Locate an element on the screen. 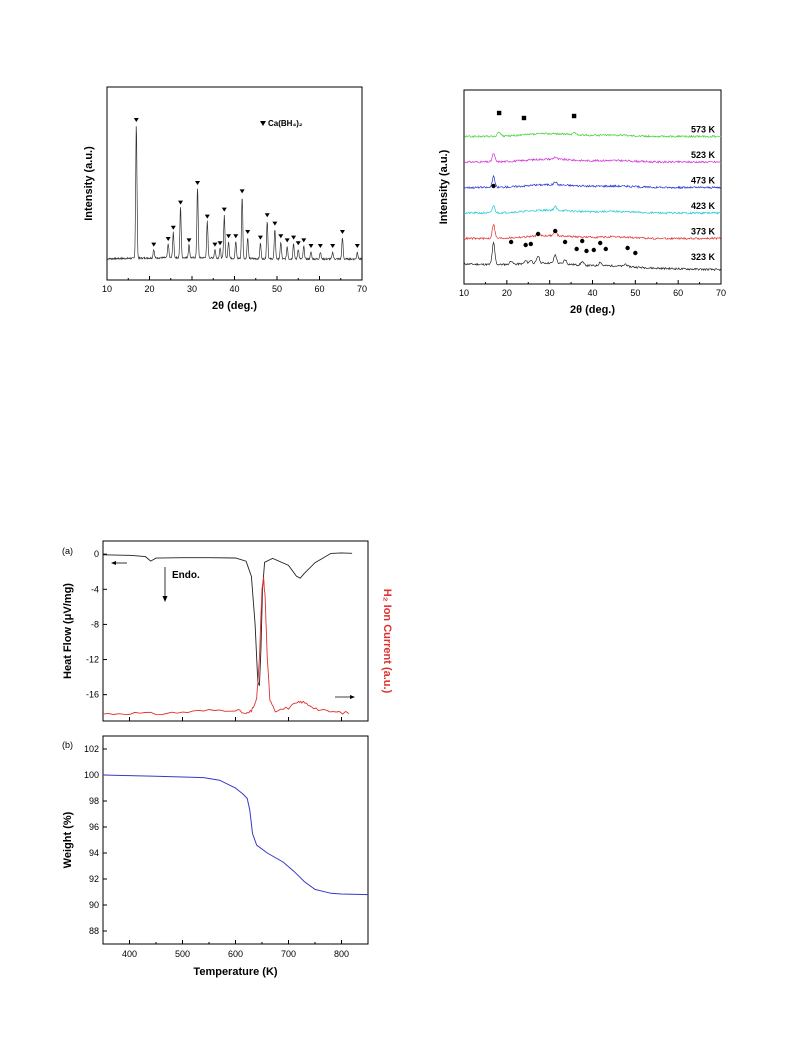  x-tick-label: 70 is located at coordinates (362, 289).